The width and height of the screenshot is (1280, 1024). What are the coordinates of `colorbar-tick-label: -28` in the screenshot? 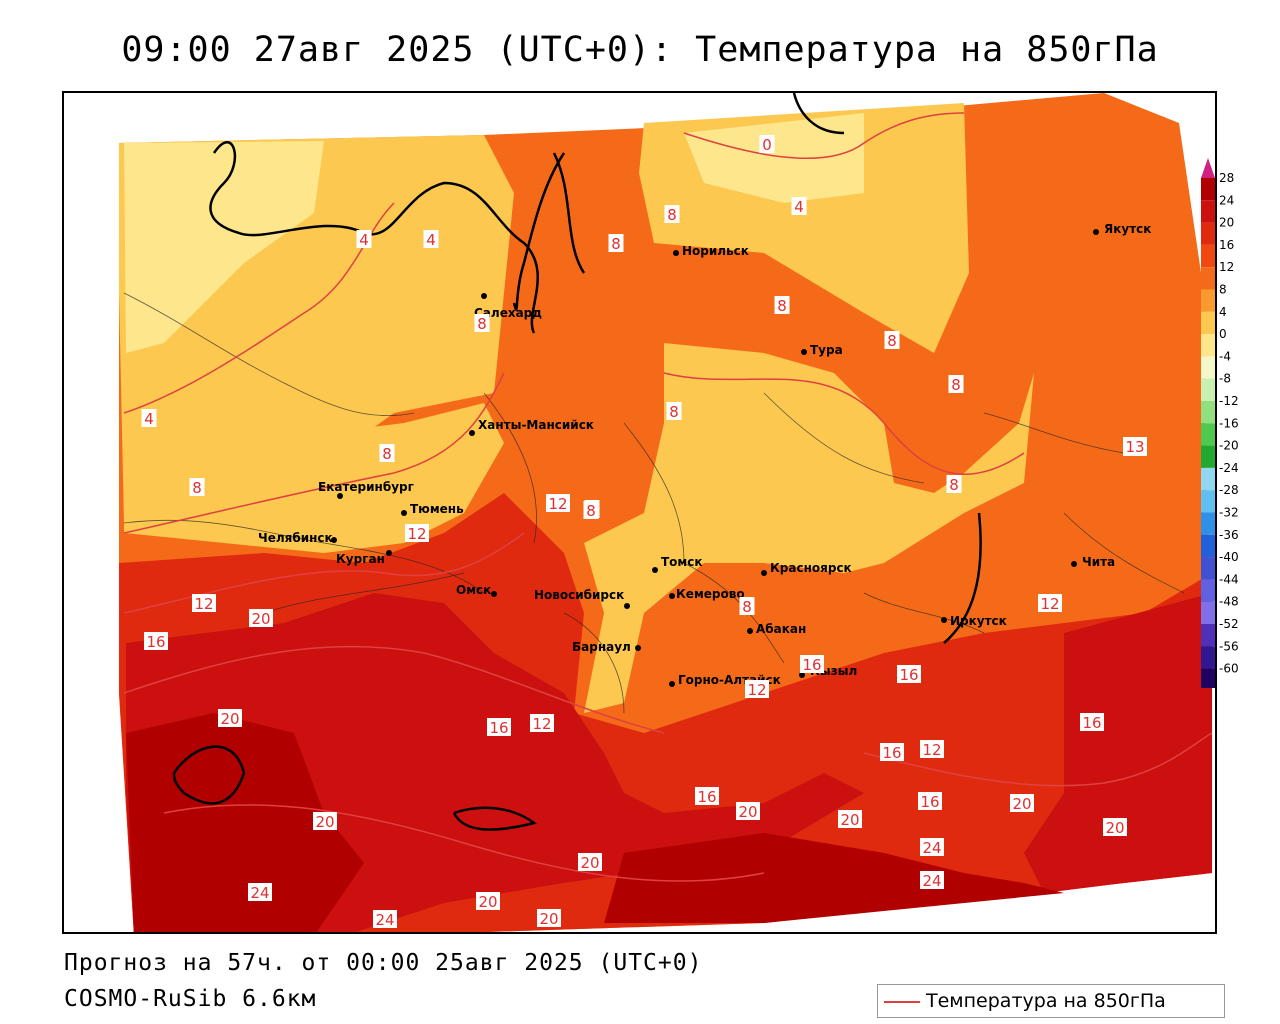 It's located at (1229, 490).